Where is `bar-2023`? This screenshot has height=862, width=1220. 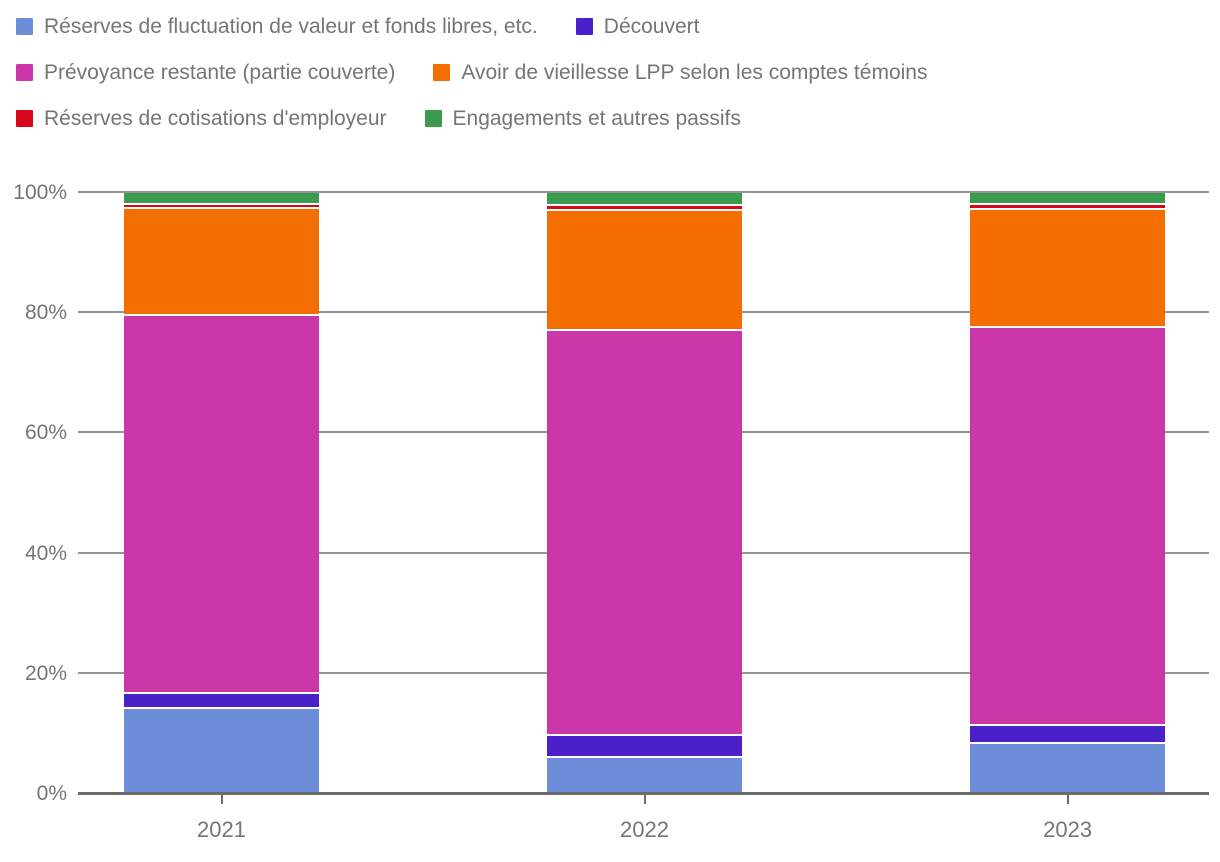 bar-2023 is located at coordinates (1068, 493).